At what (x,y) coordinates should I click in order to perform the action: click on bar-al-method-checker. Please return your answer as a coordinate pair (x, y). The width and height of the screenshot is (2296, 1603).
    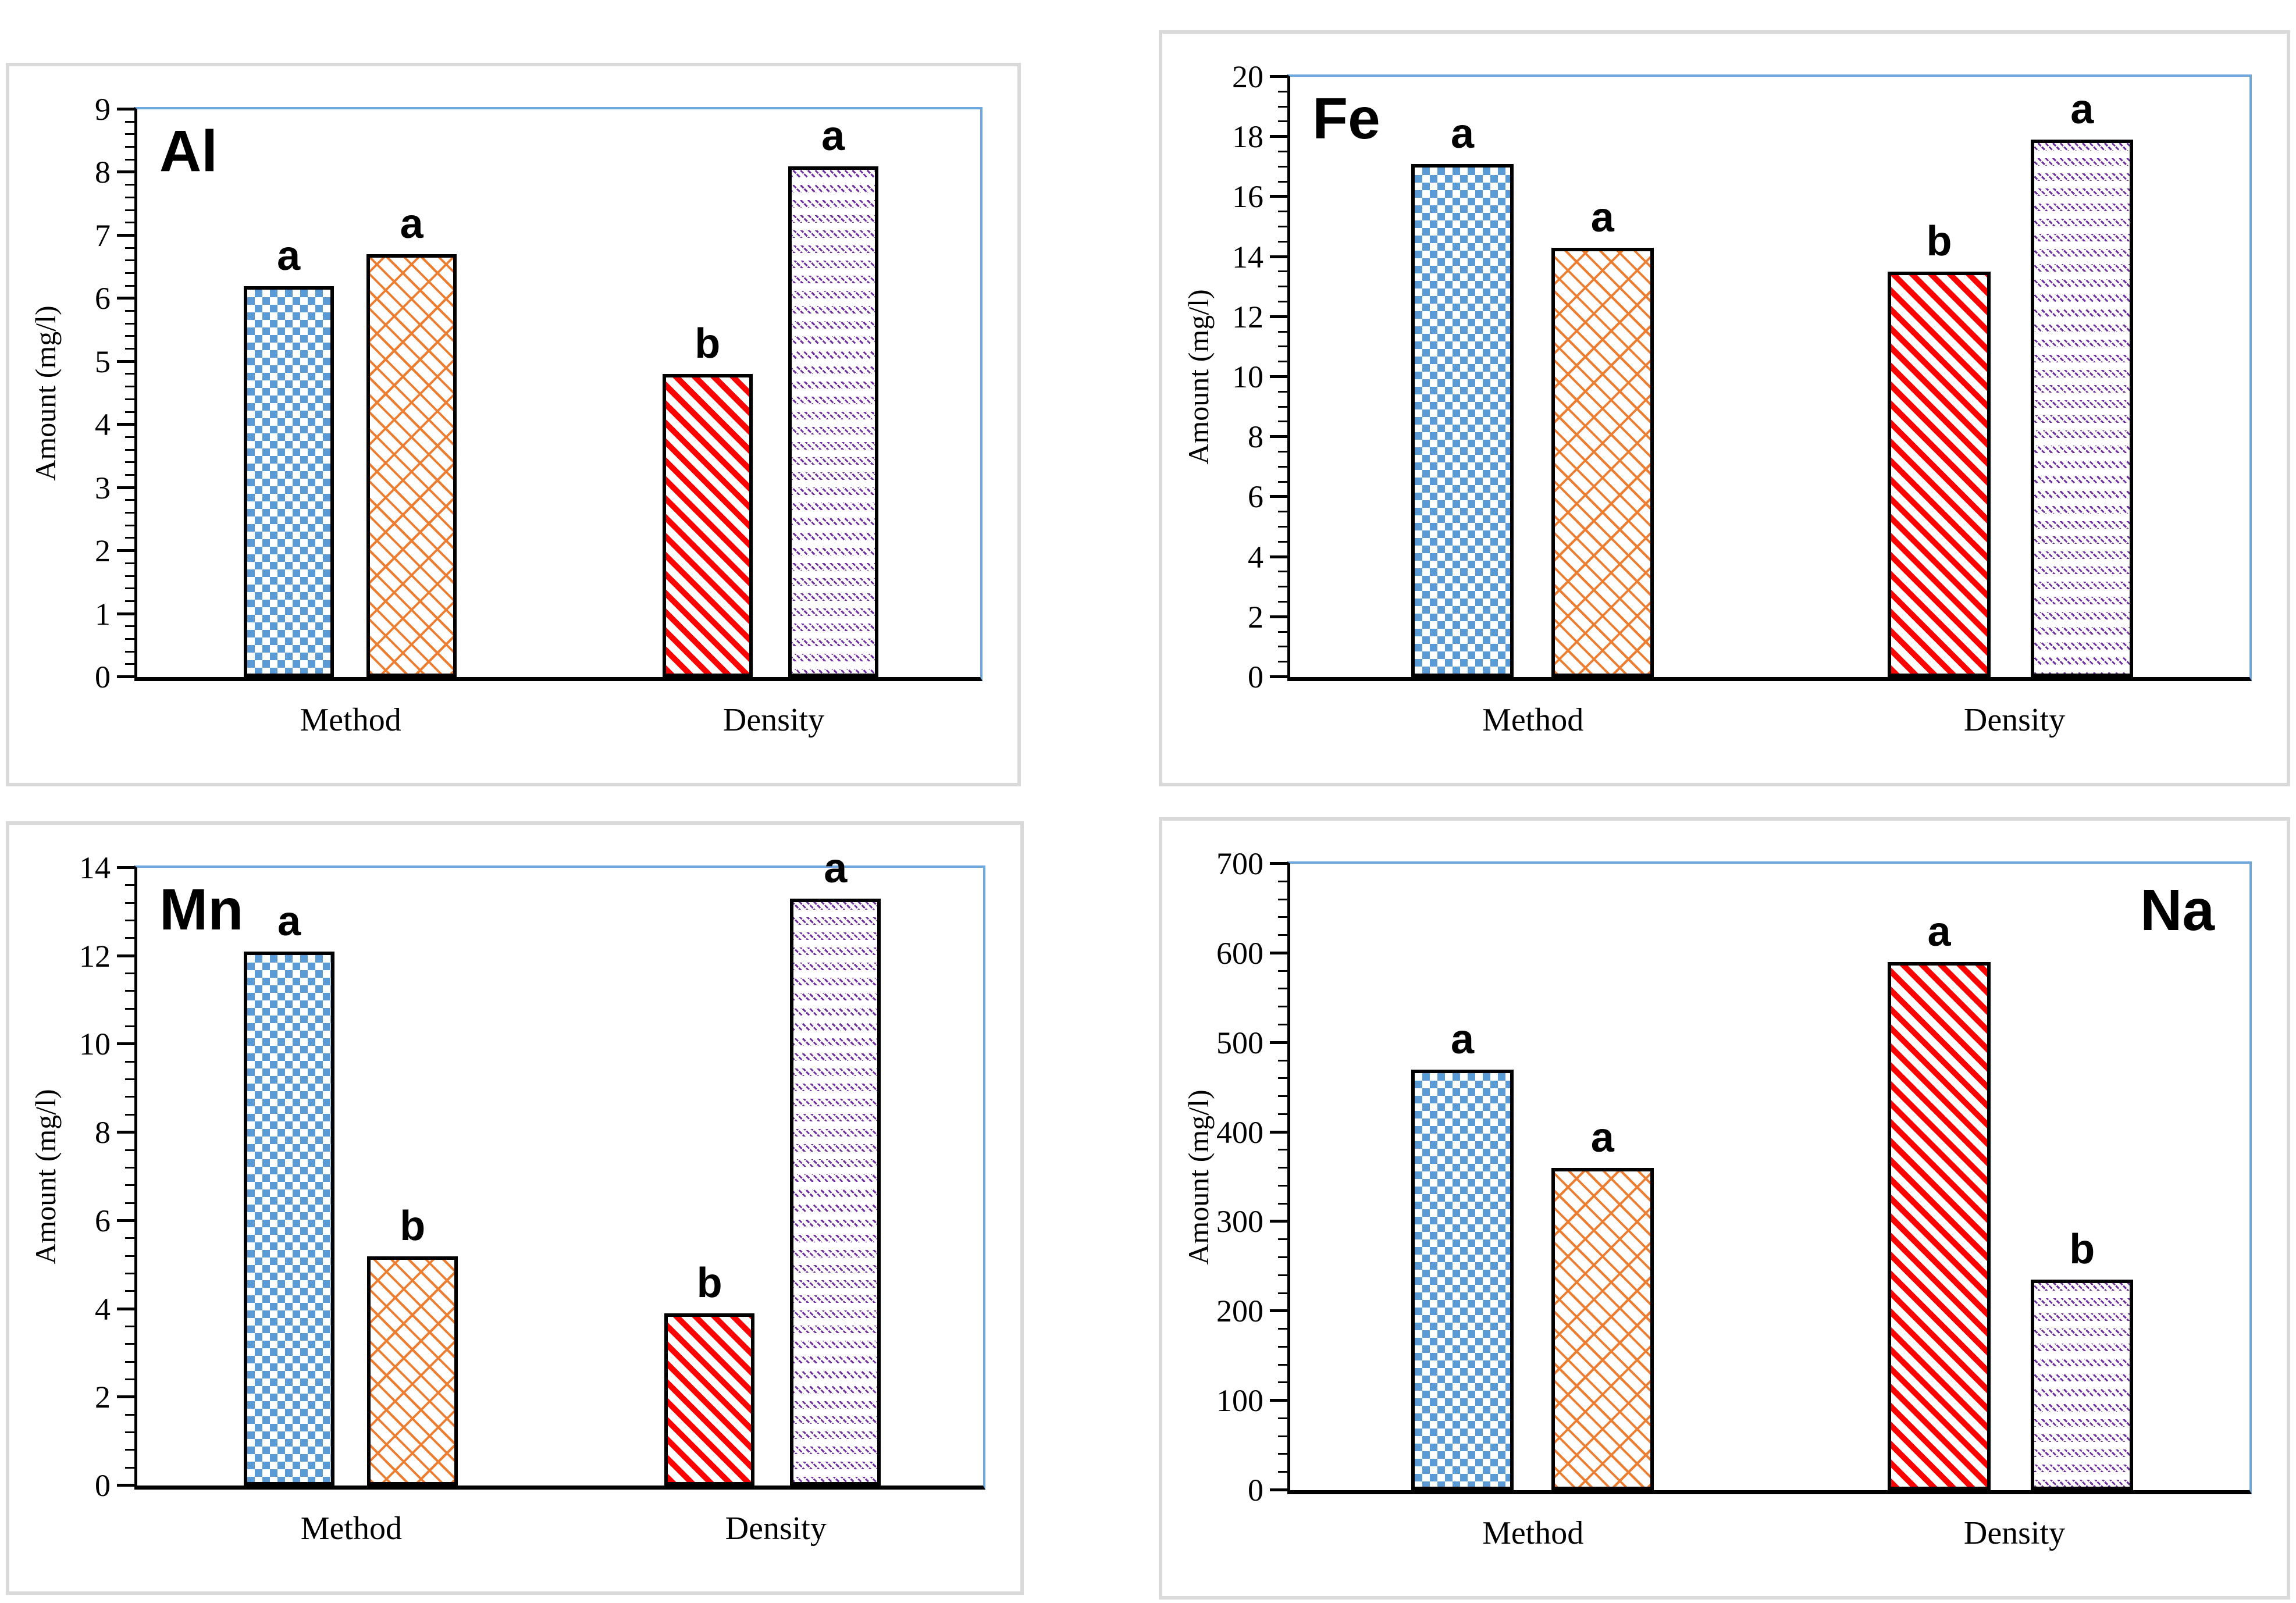
    Looking at the image, I should click on (288, 481).